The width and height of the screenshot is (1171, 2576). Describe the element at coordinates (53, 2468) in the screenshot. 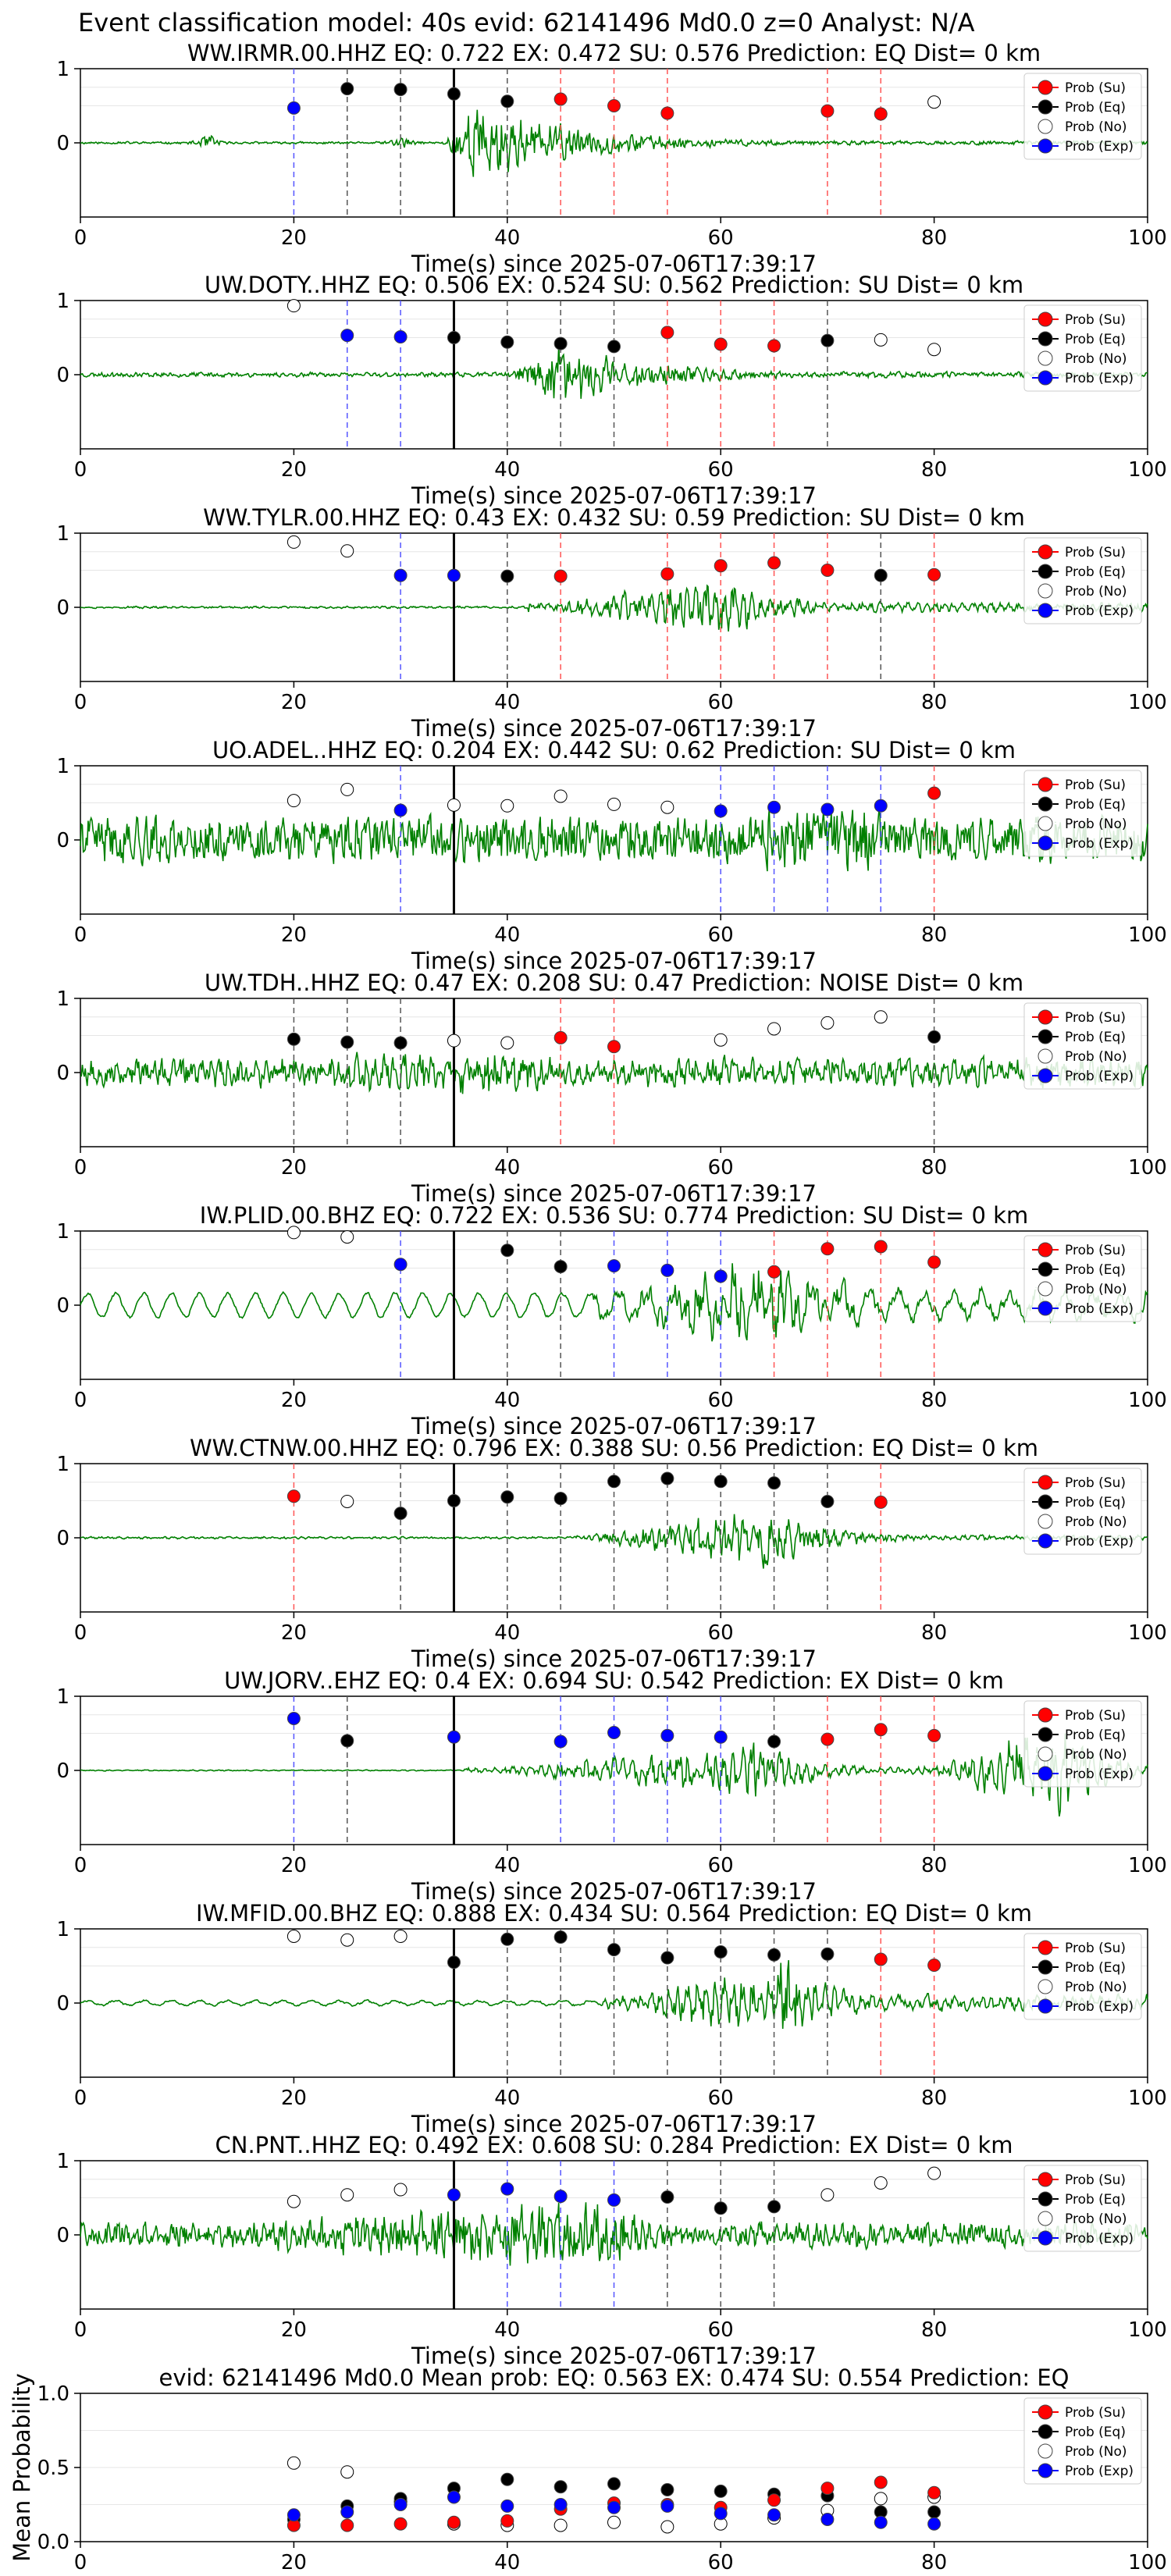

I see `y-tick-label: 0.5` at that location.